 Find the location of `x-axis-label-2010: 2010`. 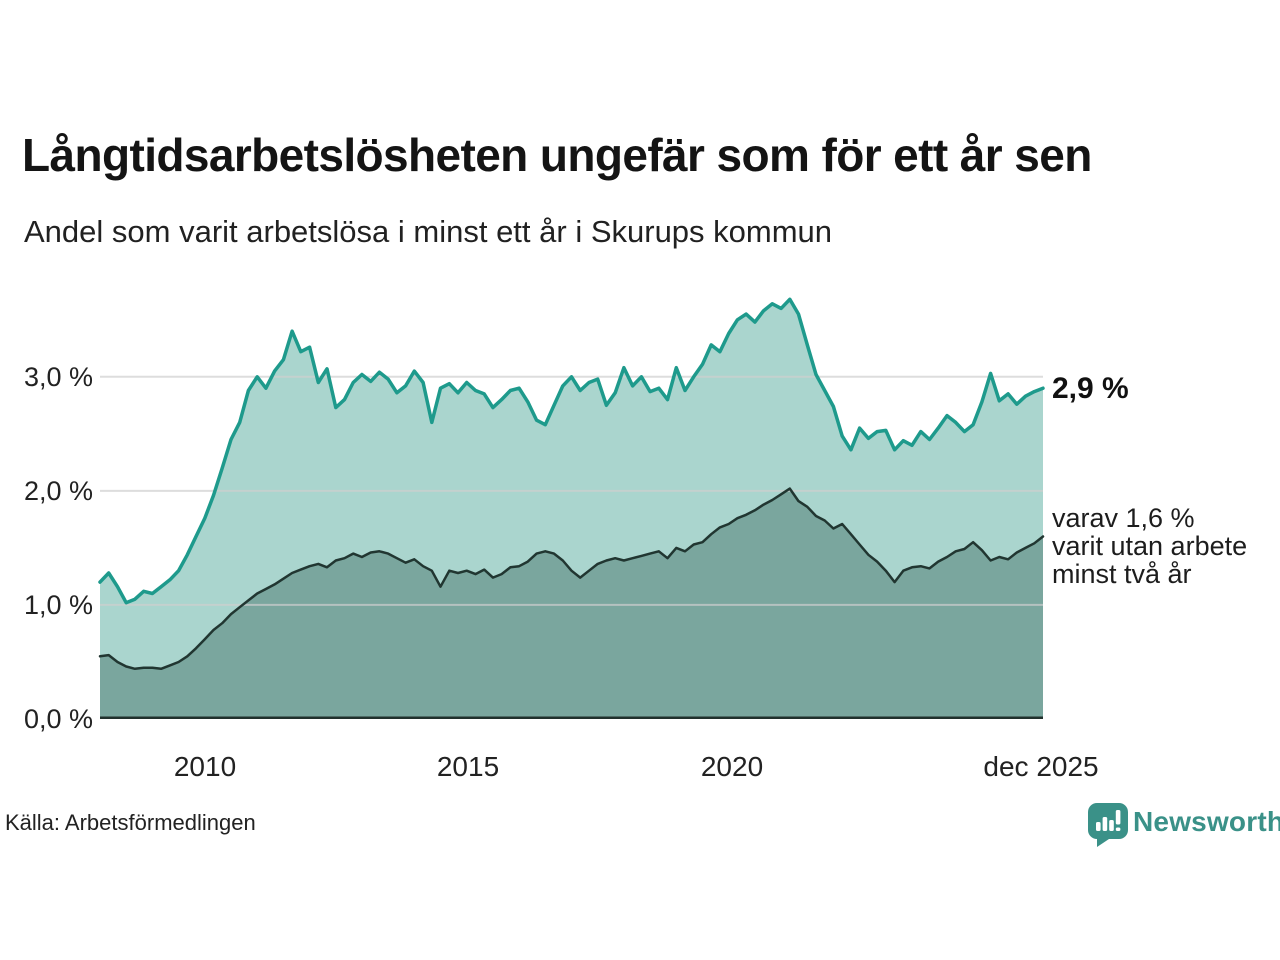

x-axis-label-2010: 2010 is located at coordinates (205, 766).